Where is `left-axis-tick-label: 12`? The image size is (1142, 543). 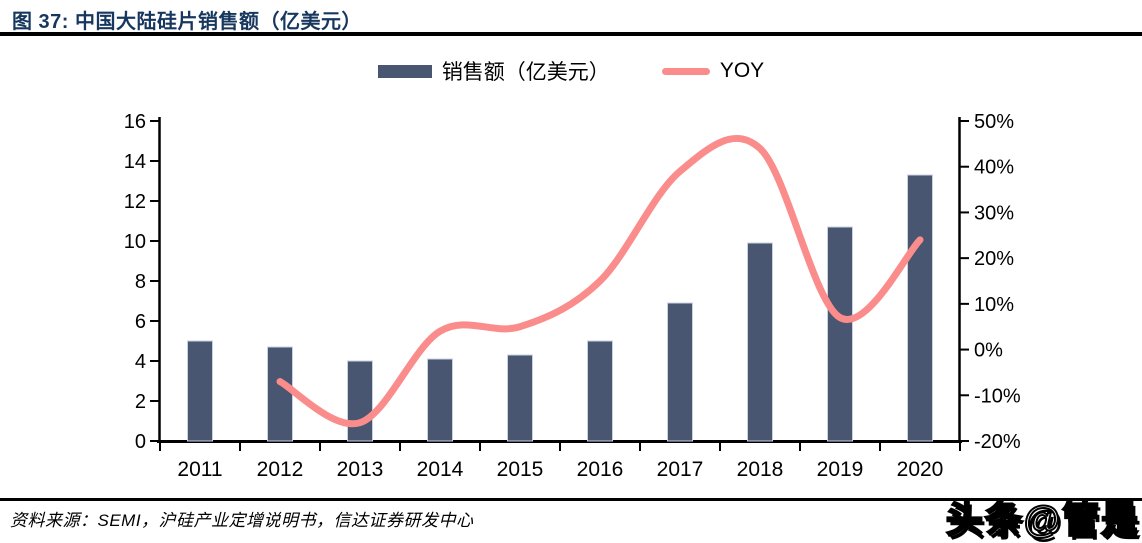
left-axis-tick-label: 12 is located at coordinates (135, 202).